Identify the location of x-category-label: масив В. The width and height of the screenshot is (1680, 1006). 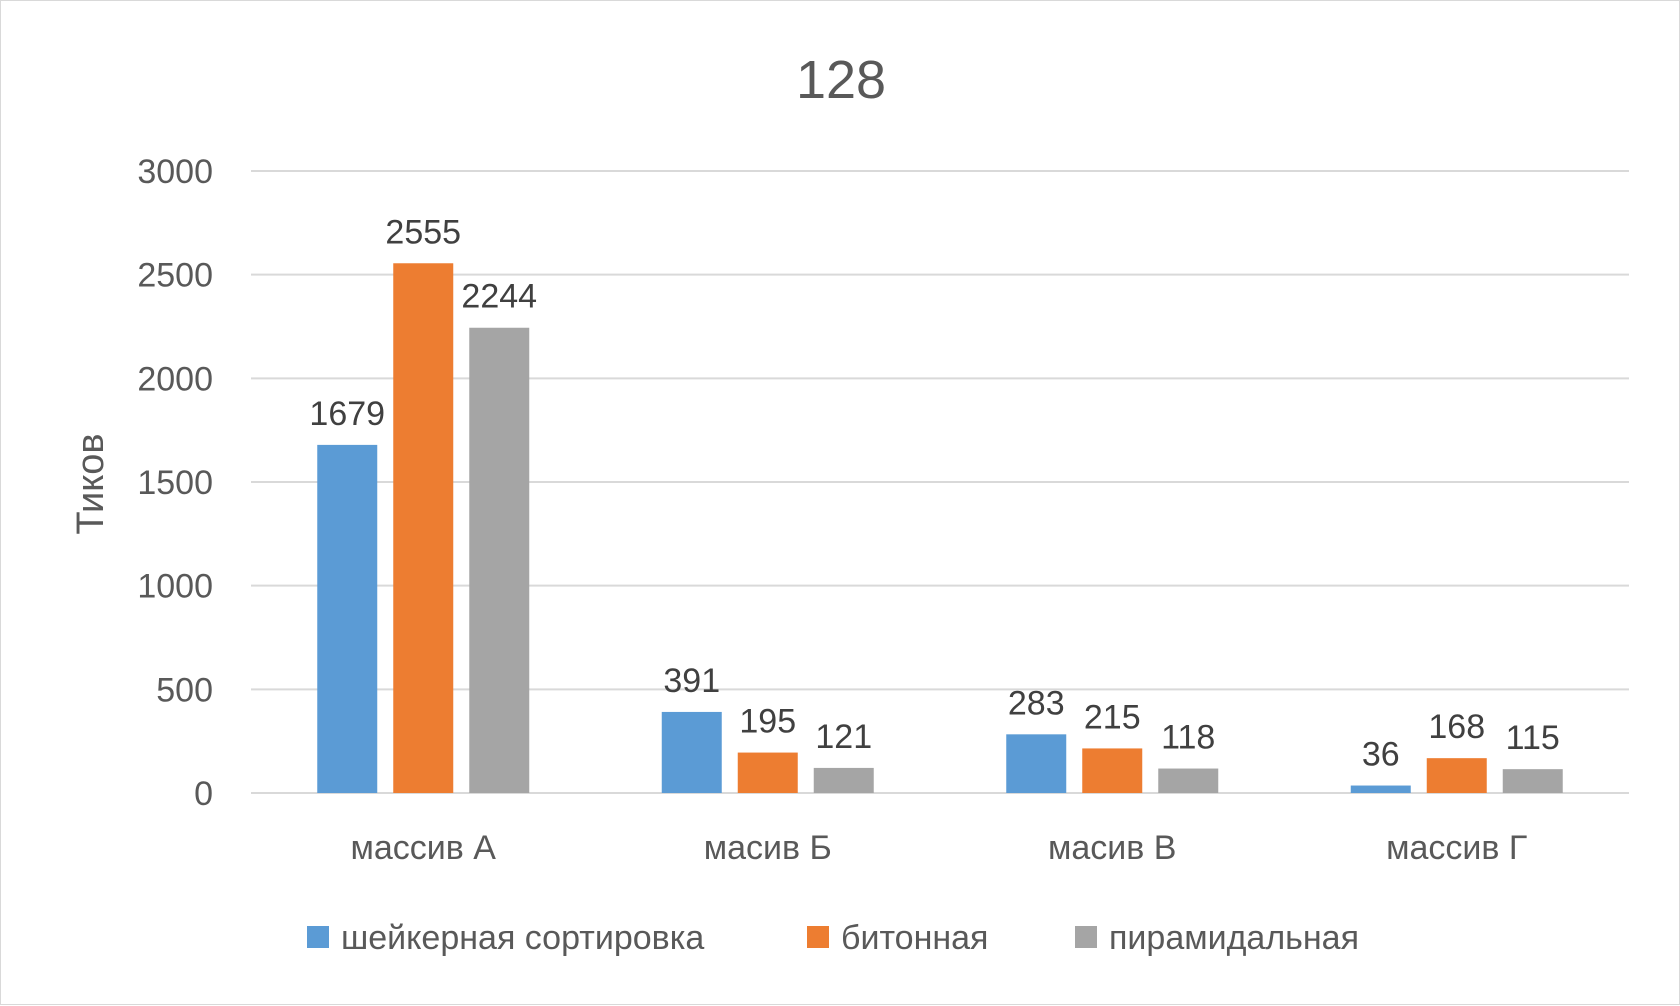
(1112, 848).